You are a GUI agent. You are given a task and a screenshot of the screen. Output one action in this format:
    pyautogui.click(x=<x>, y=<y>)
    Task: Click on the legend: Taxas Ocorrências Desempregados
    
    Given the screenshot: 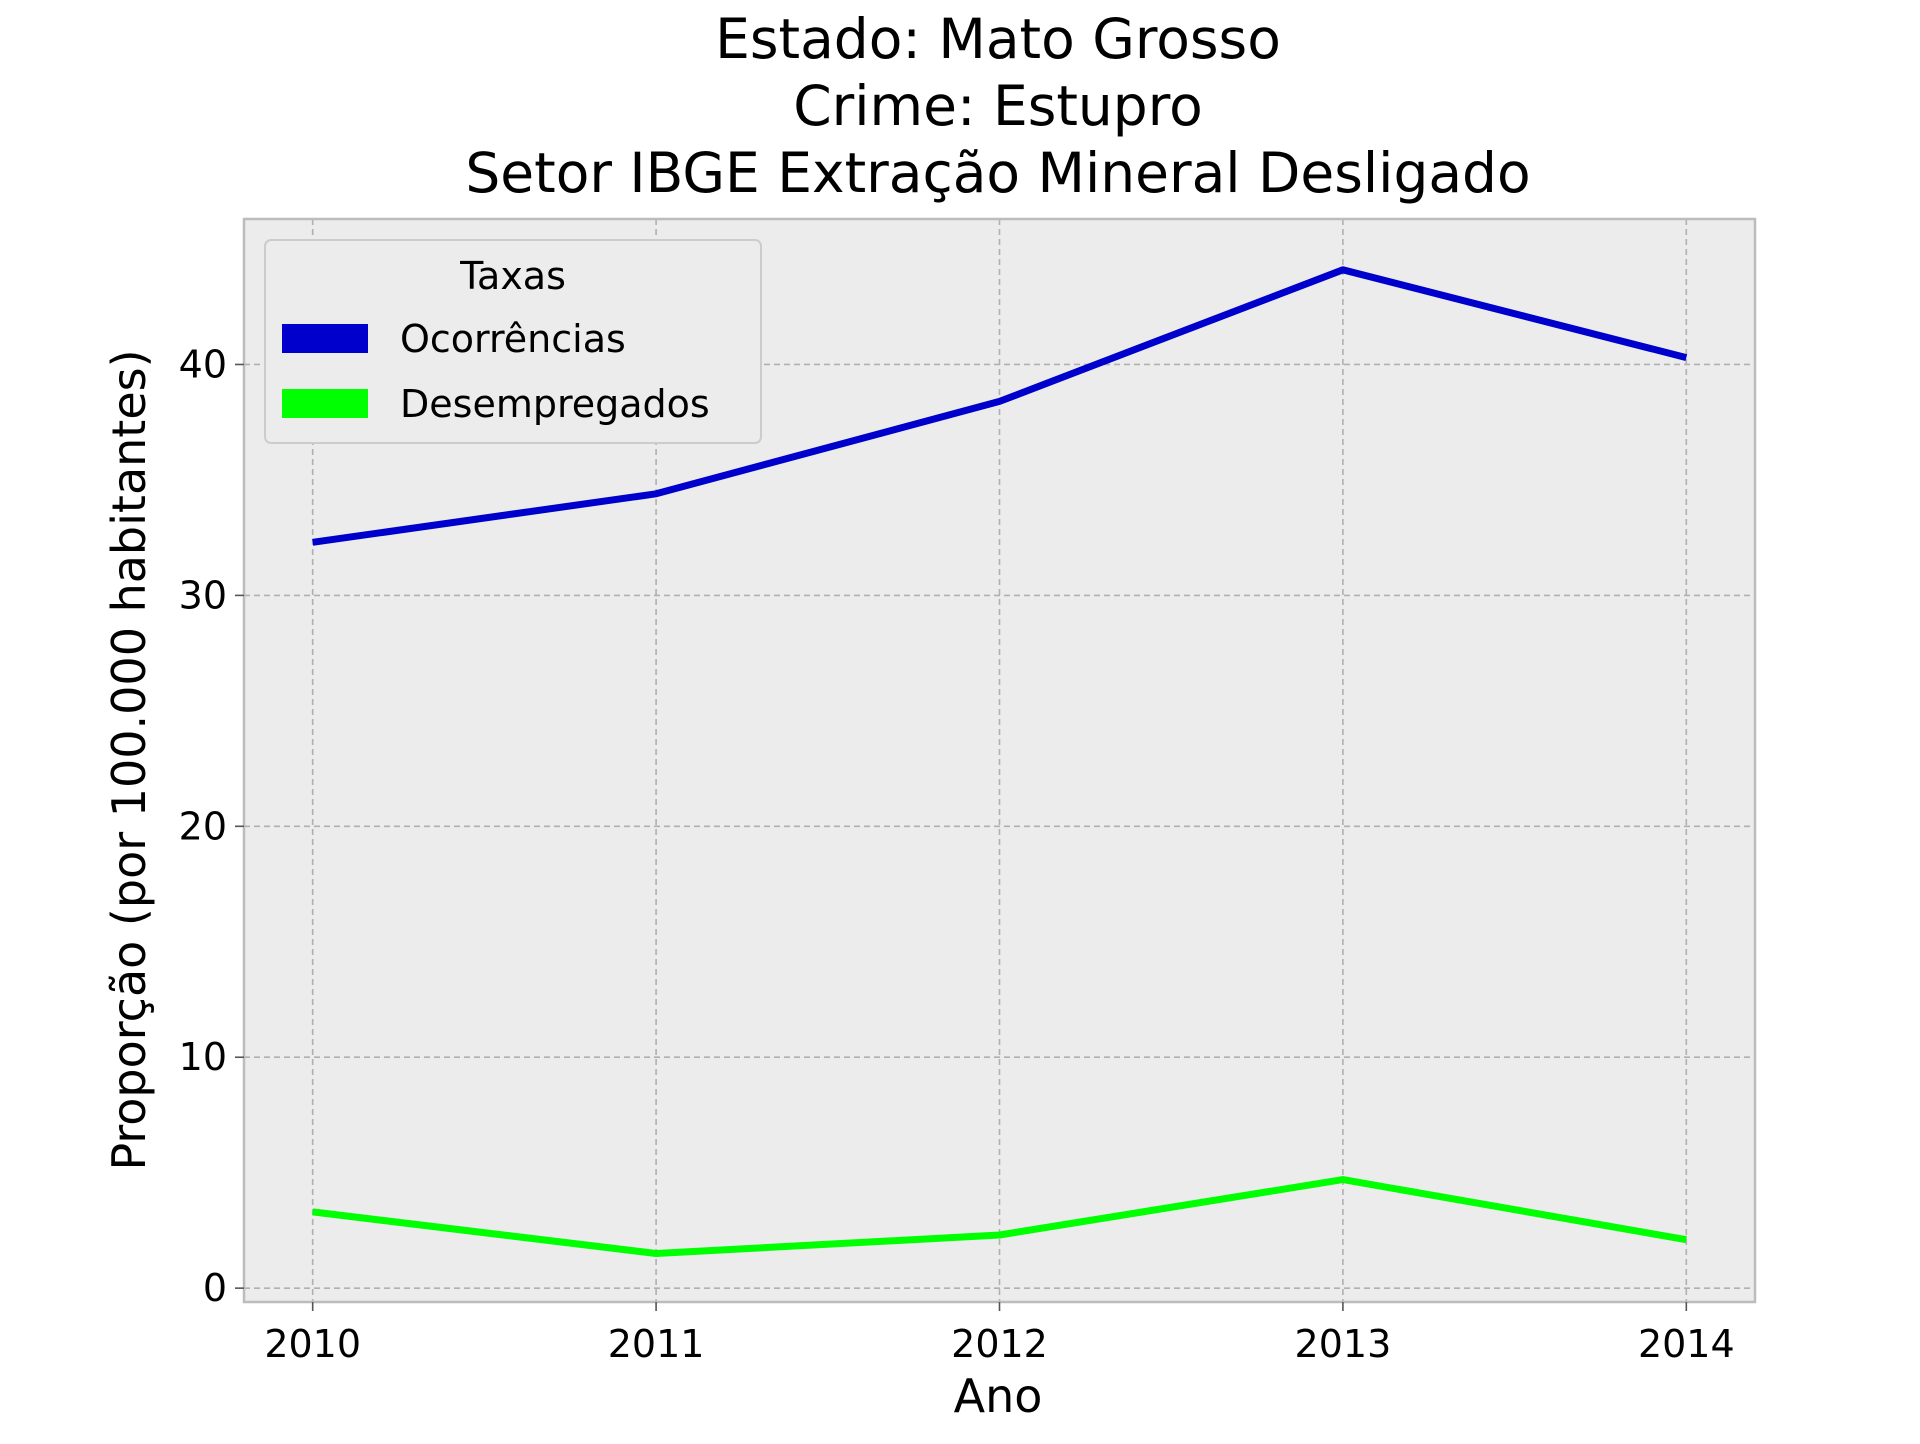 What is the action you would take?
    pyautogui.click(x=513, y=341)
    